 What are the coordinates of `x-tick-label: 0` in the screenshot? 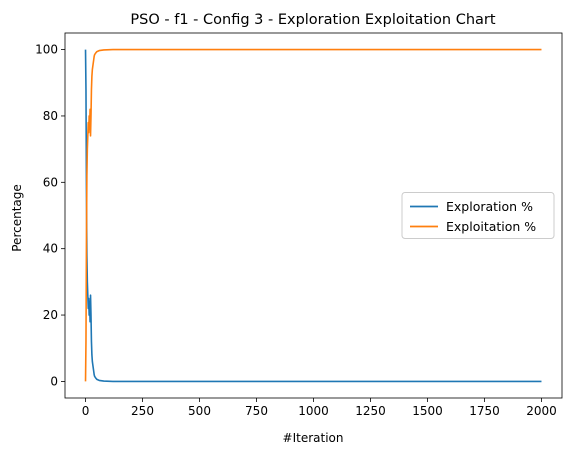 It's located at (86, 411).